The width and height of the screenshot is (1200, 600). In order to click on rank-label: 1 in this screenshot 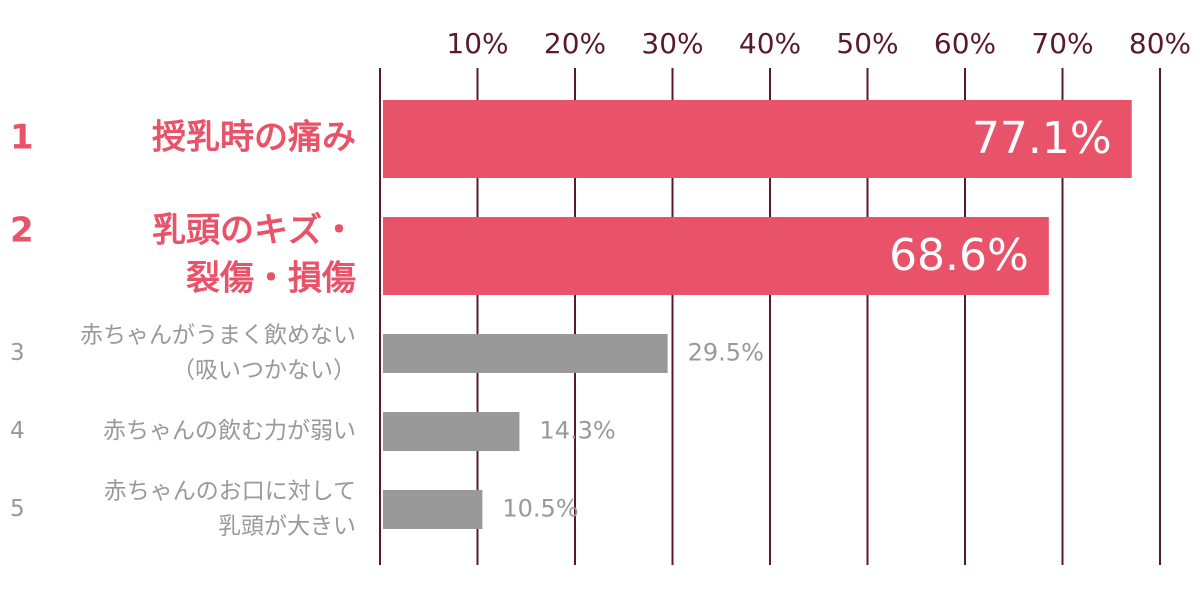, I will do `click(22, 138)`.